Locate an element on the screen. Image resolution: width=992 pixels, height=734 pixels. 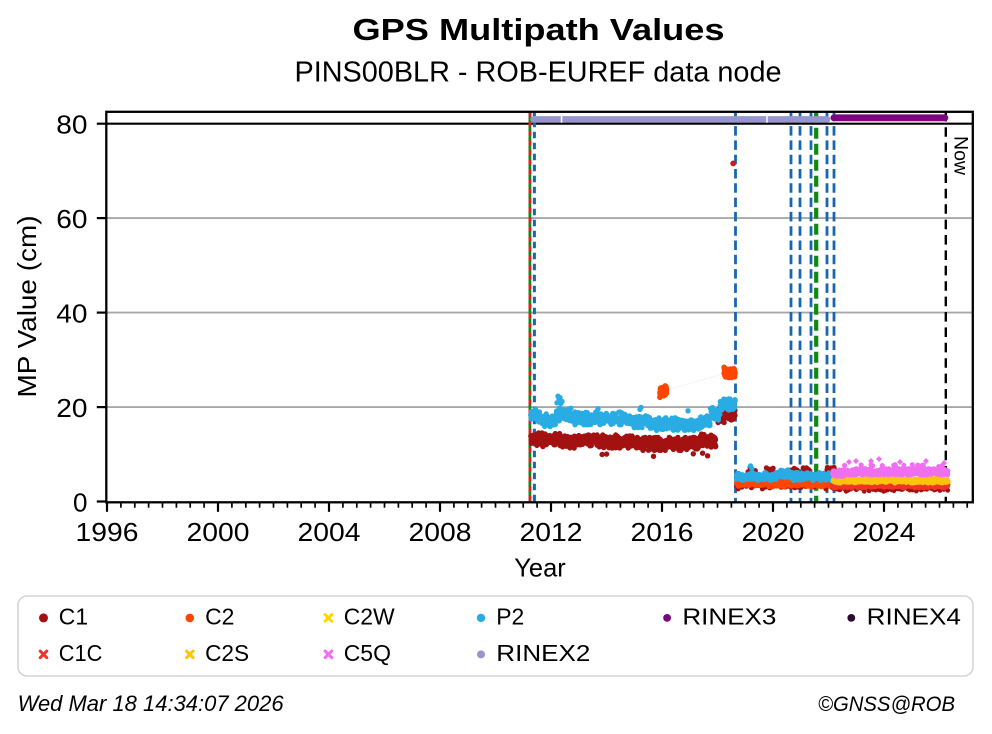
svg-text: 2020 is located at coordinates (773, 532).